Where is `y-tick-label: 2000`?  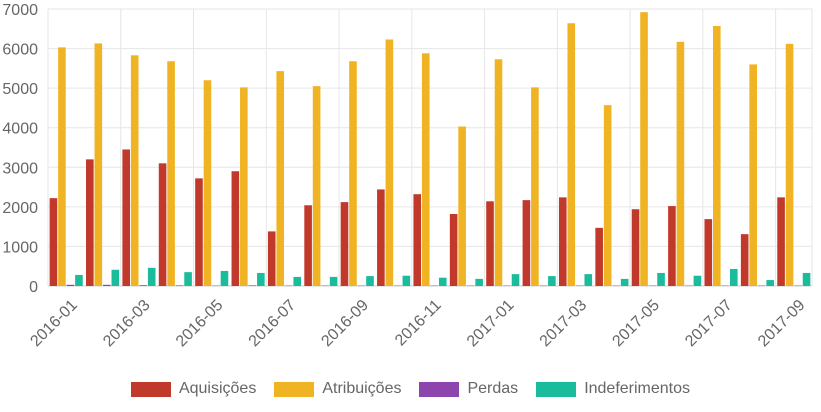 y-tick-label: 2000 is located at coordinates (20, 208).